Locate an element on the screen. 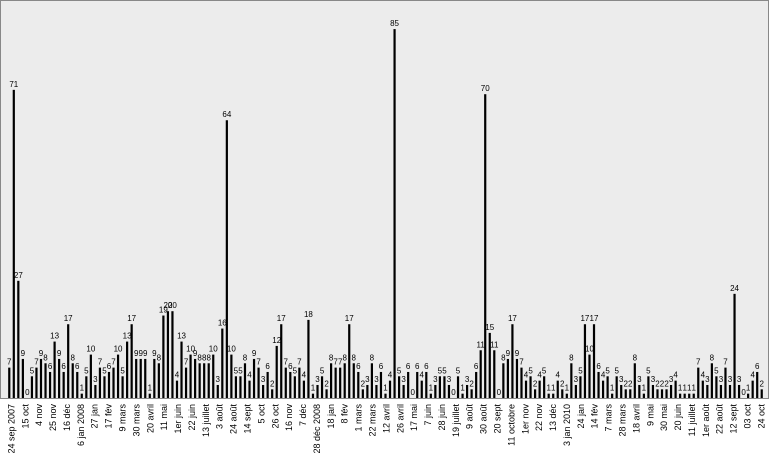  x-tick-label: 17 fév is located at coordinates (109, 416).